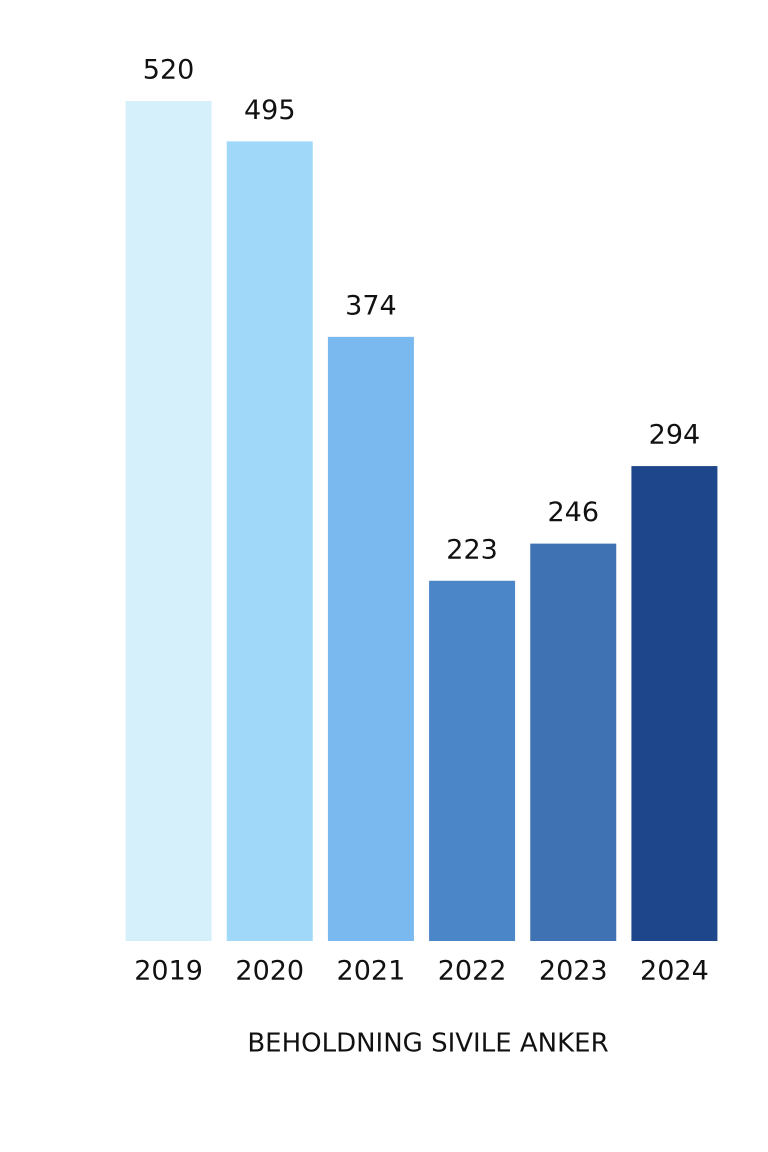  I want to click on value-label: 374, so click(371, 305).